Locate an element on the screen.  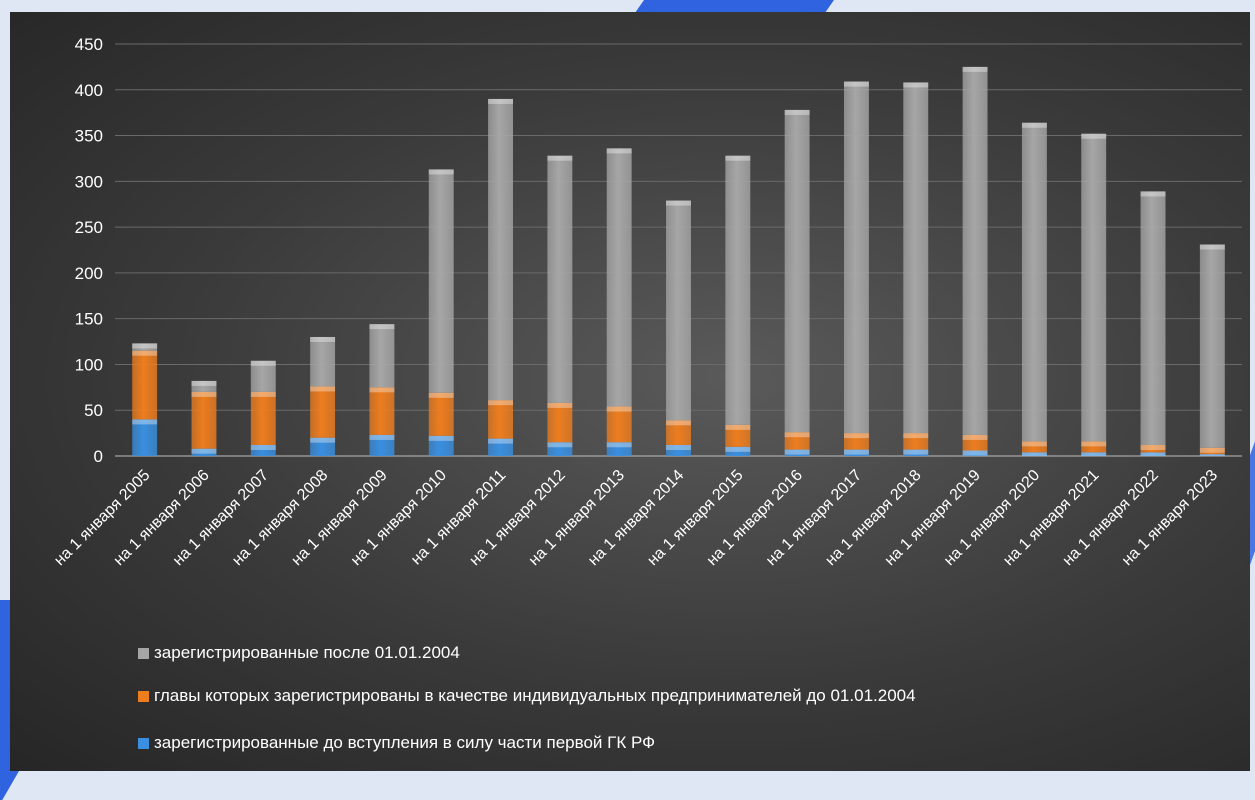
y-tick-label: 400 is located at coordinates (89, 90).